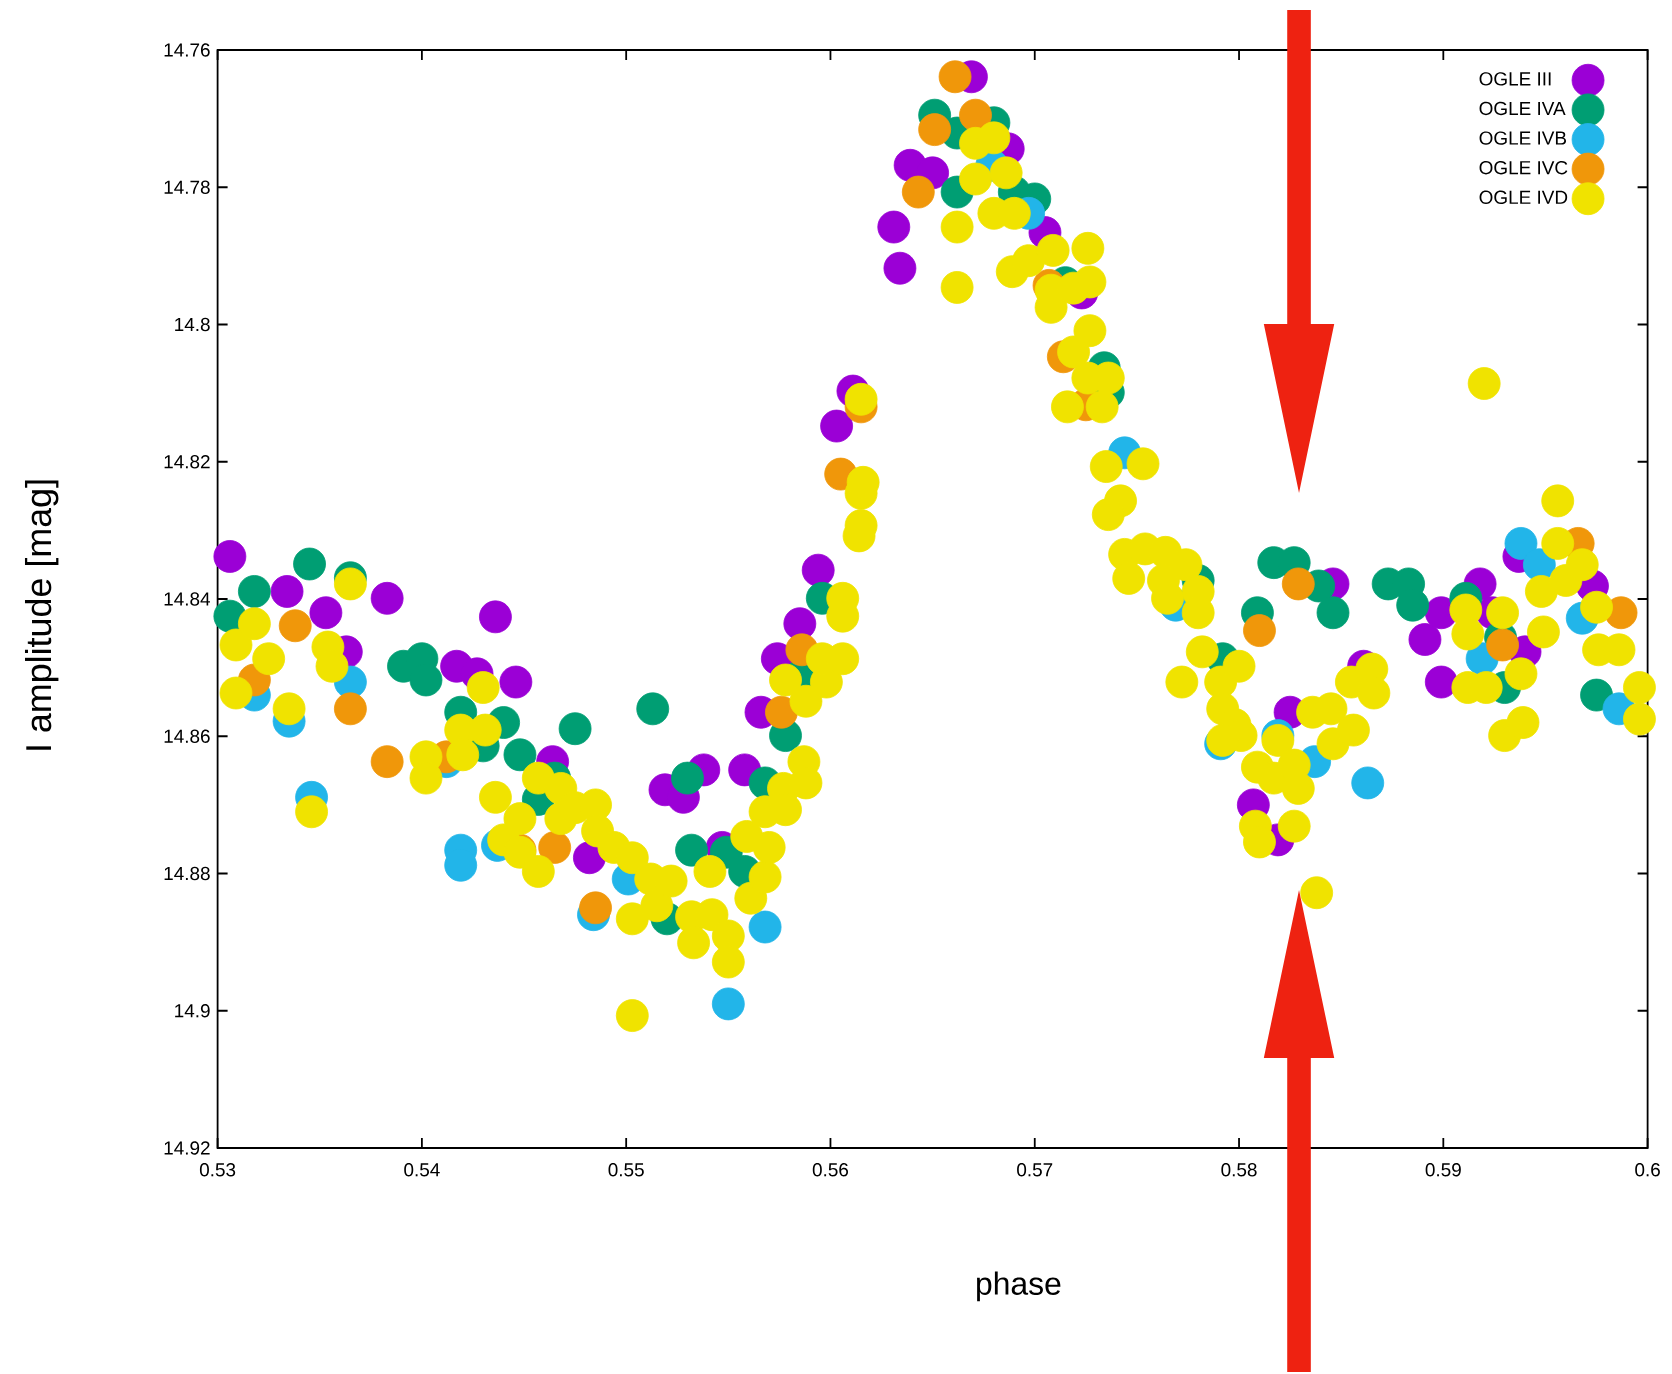 The image size is (1672, 1374). What do you see at coordinates (187, 50) in the screenshot?
I see `y-tick-label: 14.76` at bounding box center [187, 50].